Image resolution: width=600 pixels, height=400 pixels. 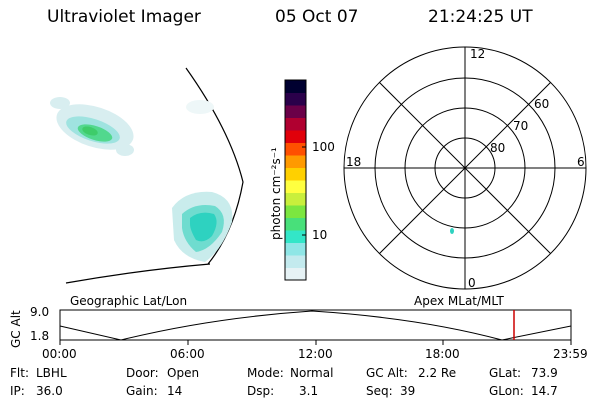 What do you see at coordinates (40, 312) in the screenshot?
I see `altitude-ytick-top: 9.0` at bounding box center [40, 312].